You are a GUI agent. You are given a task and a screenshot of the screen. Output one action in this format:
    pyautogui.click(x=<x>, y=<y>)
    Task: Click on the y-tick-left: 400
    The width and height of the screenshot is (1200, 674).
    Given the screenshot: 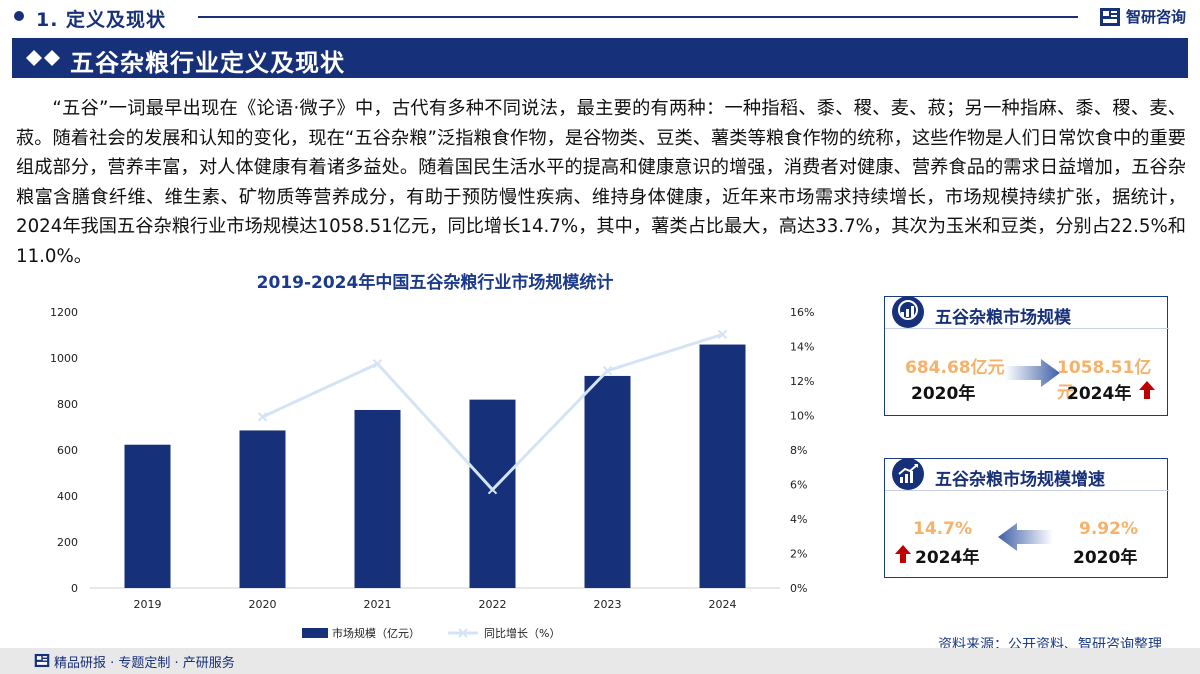 What is the action you would take?
    pyautogui.click(x=67, y=496)
    